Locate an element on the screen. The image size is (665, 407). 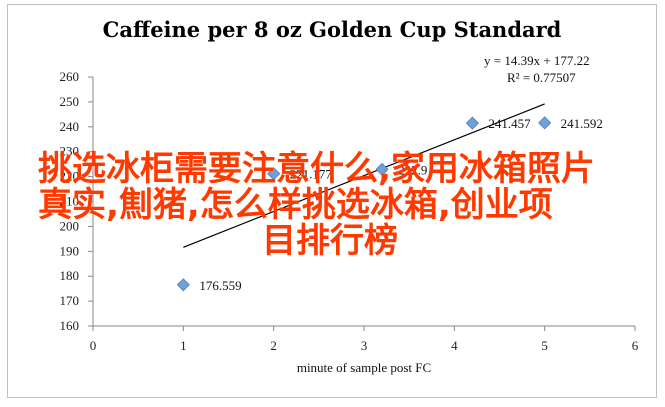
y-tick-label: 260 is located at coordinates (70, 76).